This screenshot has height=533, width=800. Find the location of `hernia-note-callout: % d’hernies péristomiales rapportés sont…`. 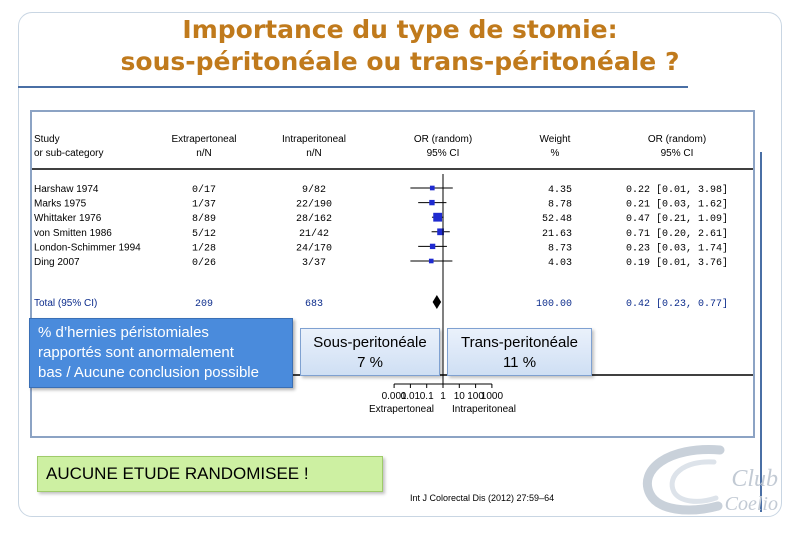

hernia-note-callout: % d’hernies péristomiales rapportés sont… is located at coordinates (161, 353).